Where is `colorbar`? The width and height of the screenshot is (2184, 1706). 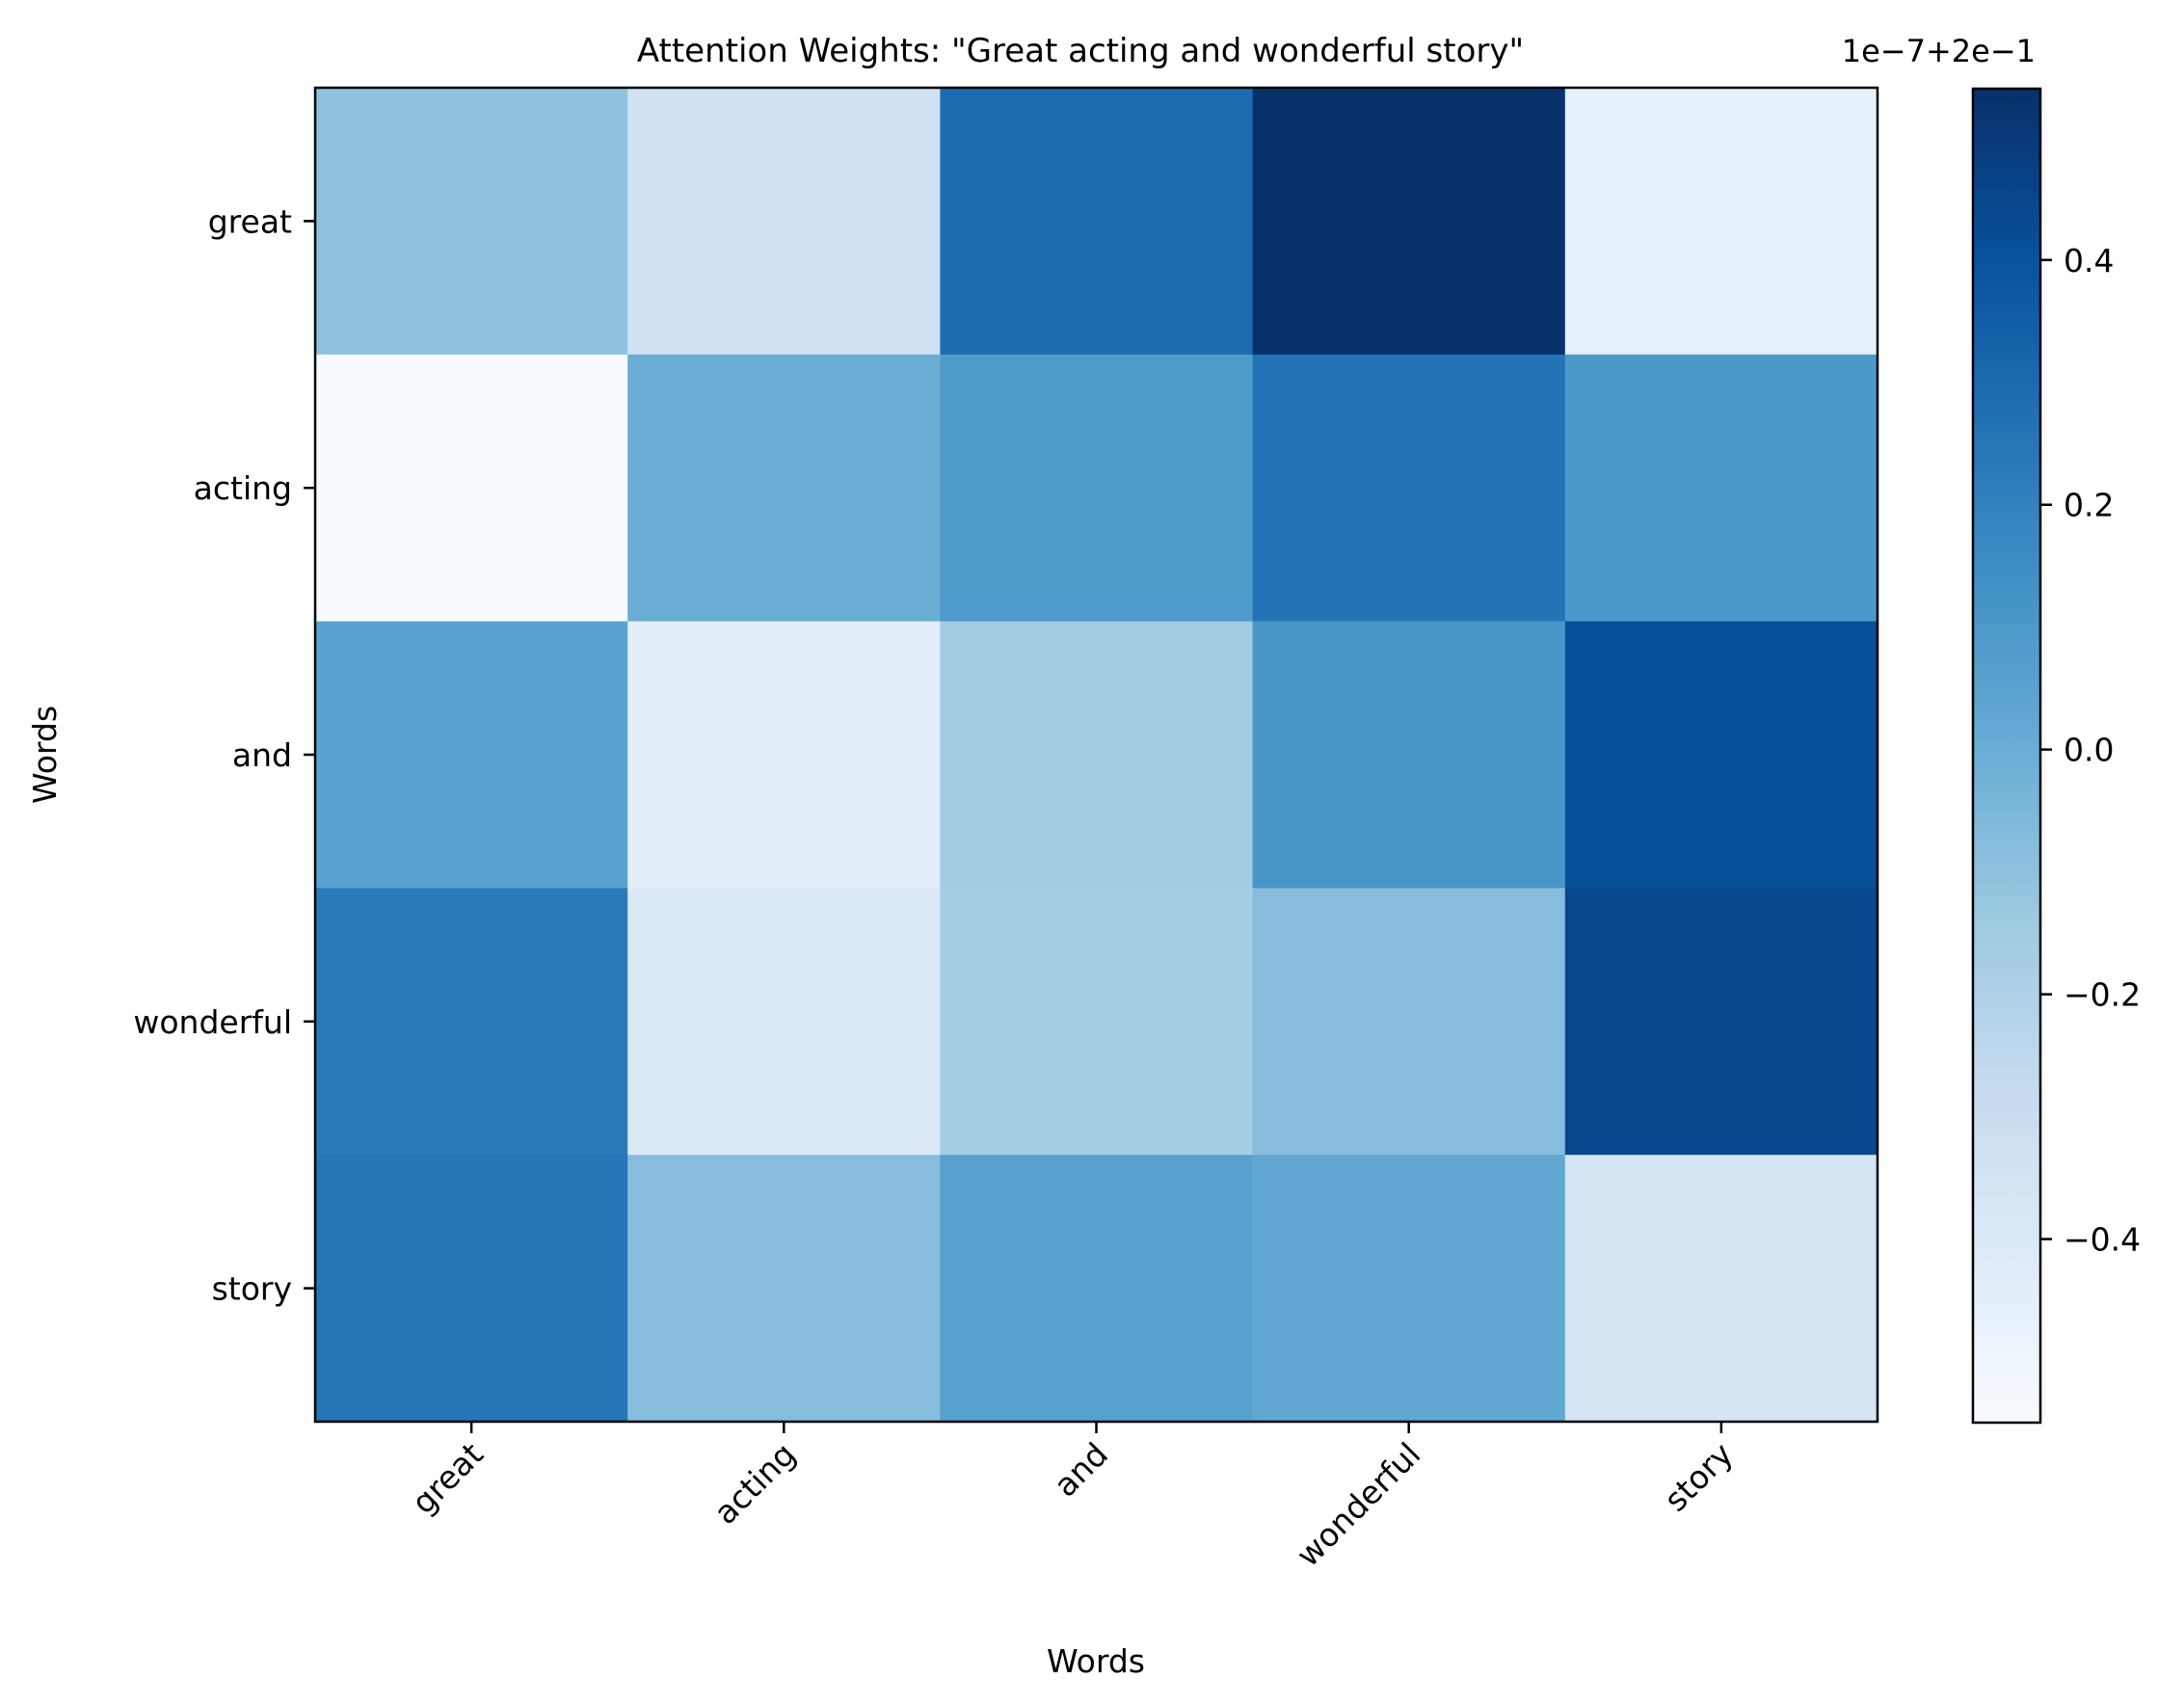 colorbar is located at coordinates (2006, 756).